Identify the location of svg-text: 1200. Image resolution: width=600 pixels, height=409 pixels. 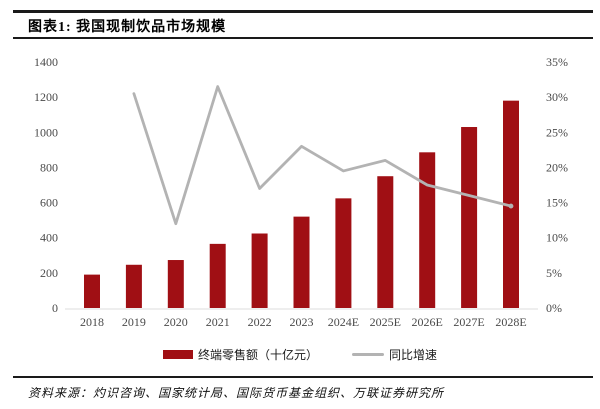
(46, 97).